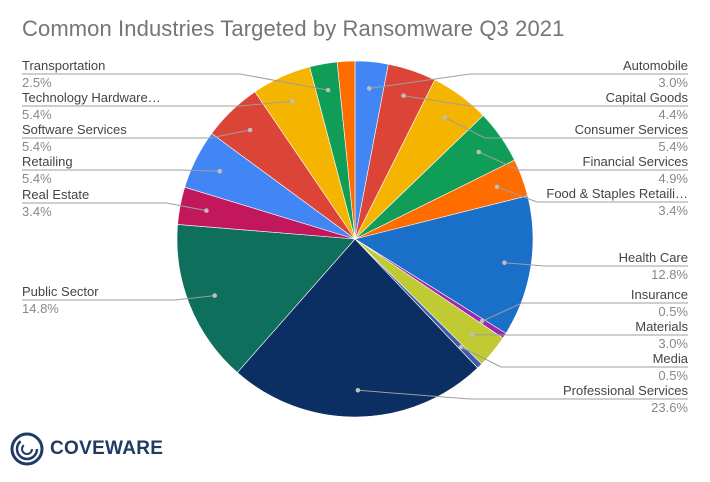  I want to click on pie-slice-unlabeled, so click(346, 150).